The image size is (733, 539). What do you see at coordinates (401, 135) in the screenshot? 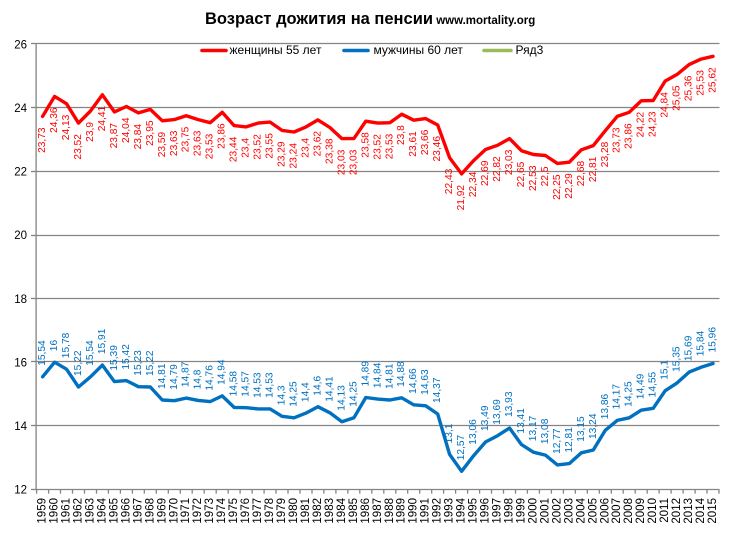
I see `svg-text: 23,8` at bounding box center [401, 135].